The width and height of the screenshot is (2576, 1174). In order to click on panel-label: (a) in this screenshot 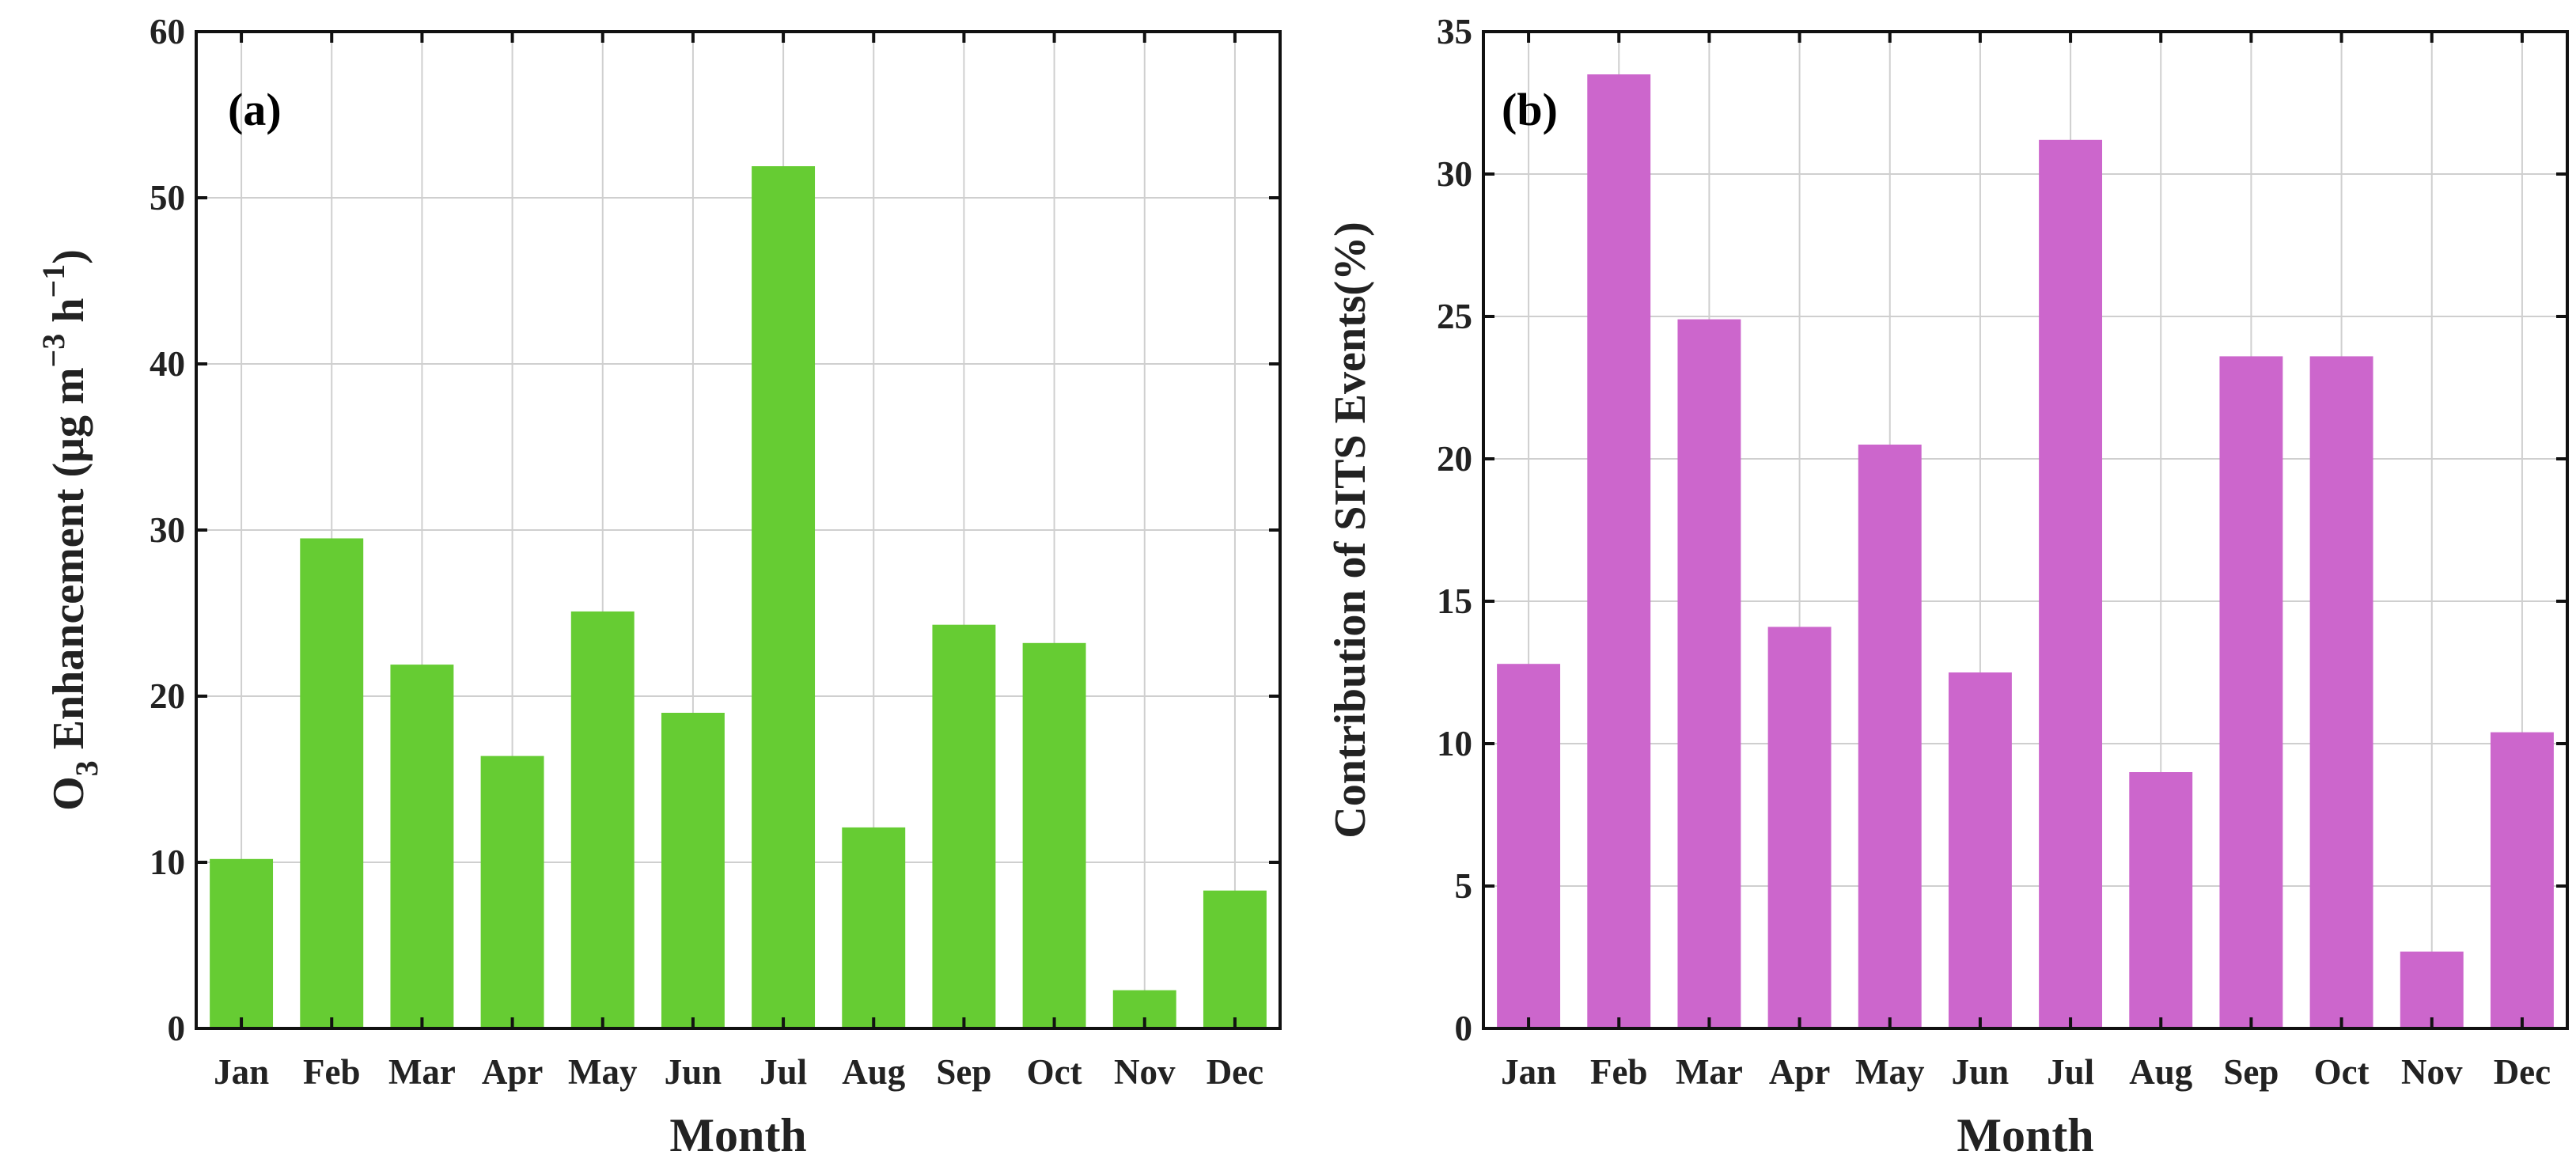, I will do `click(255, 109)`.